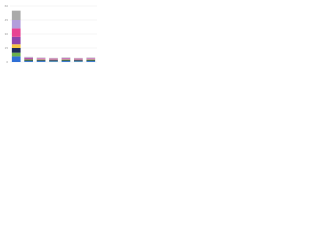  Describe the element at coordinates (7, 20) in the screenshot. I see `y-tick-label: 45` at that location.